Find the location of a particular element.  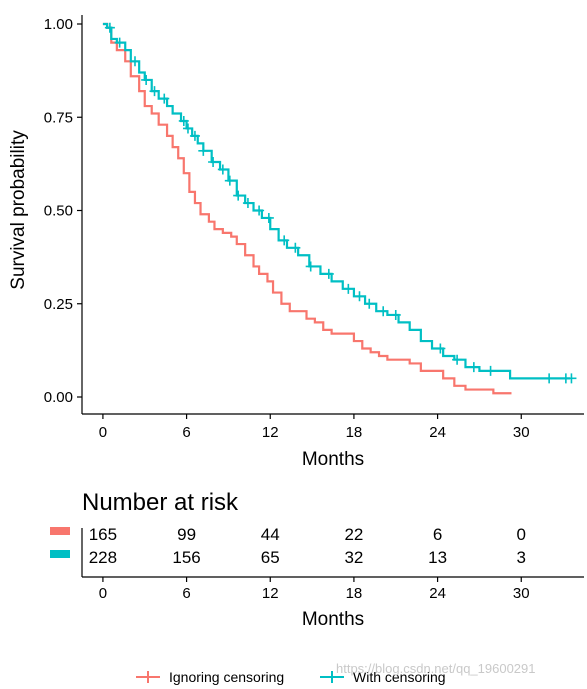

legend: Ignoring censoring With censoring is located at coordinates (291, 677).